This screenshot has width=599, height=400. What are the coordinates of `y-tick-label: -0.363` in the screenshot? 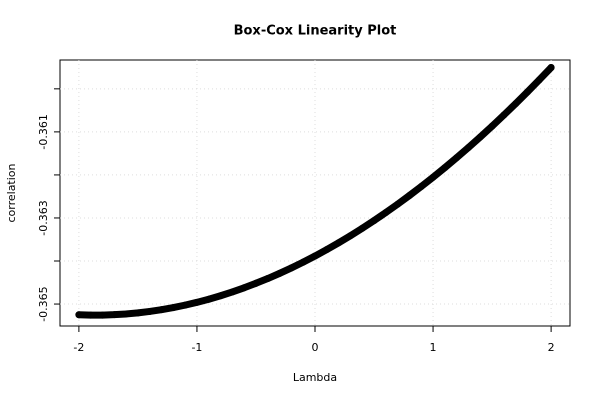 It's located at (43, 217).